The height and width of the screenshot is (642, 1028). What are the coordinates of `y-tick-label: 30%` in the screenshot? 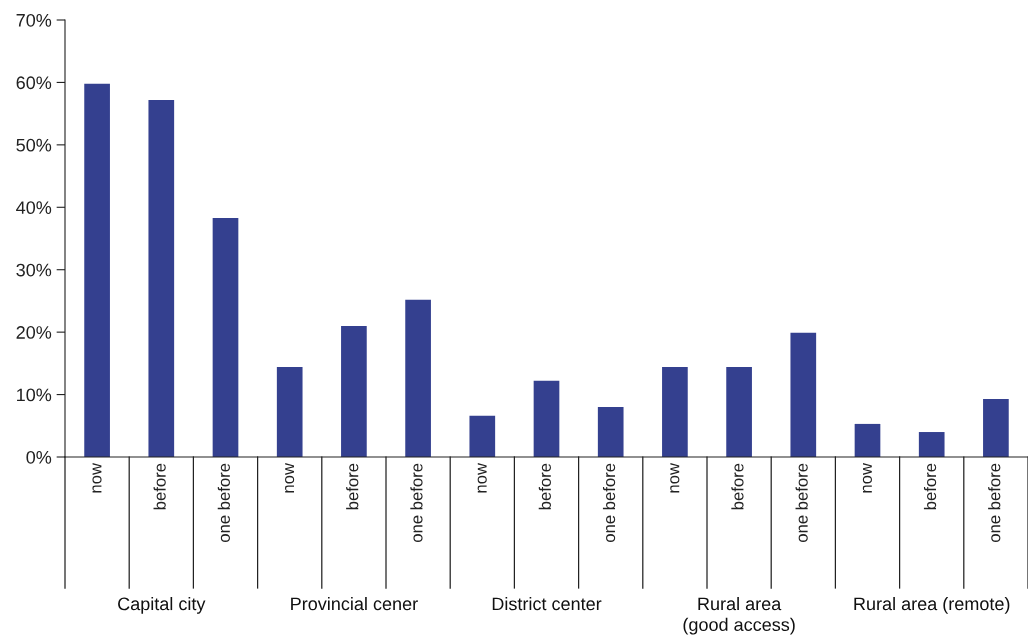 It's located at (34, 270).